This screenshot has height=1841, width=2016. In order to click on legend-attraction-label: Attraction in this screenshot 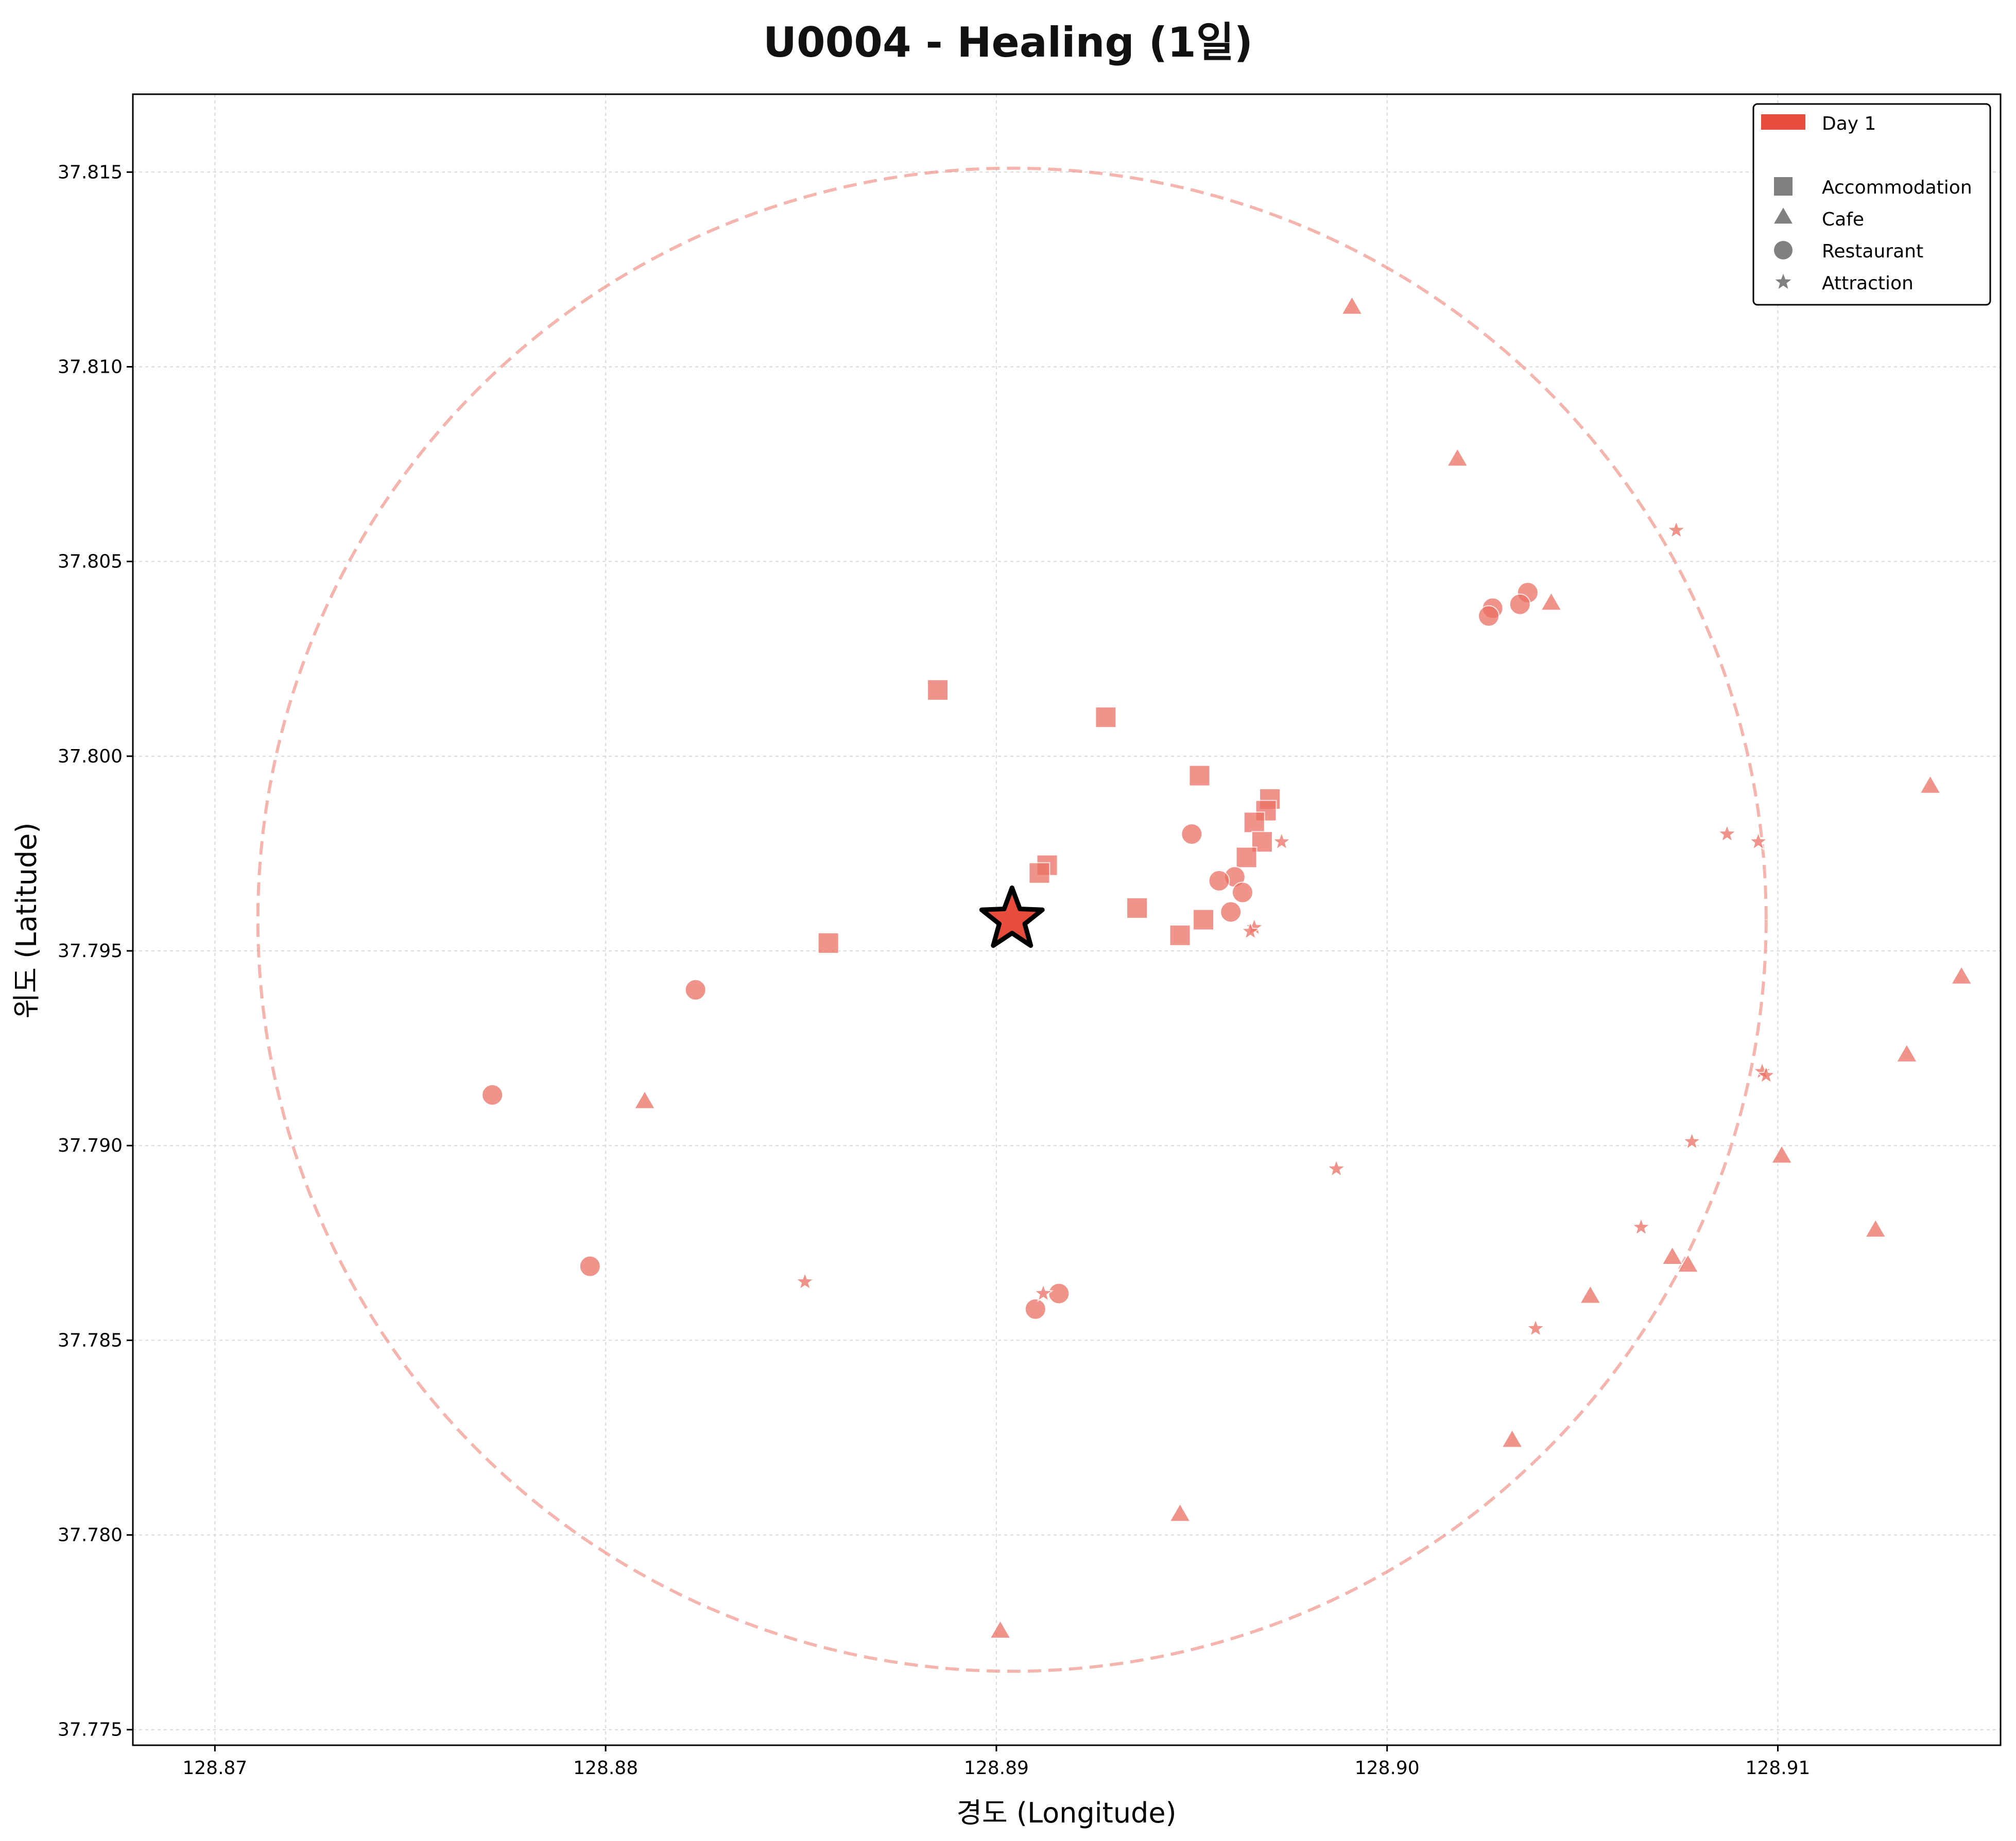, I will do `click(1868, 284)`.